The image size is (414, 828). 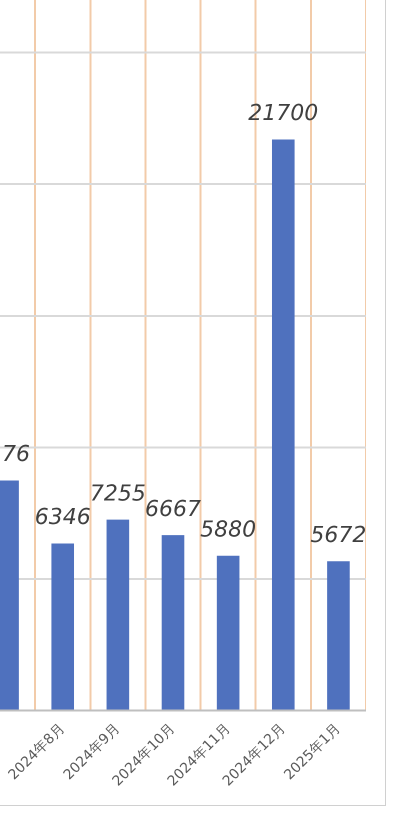 I want to click on annotation: 76, so click(x=16, y=455).